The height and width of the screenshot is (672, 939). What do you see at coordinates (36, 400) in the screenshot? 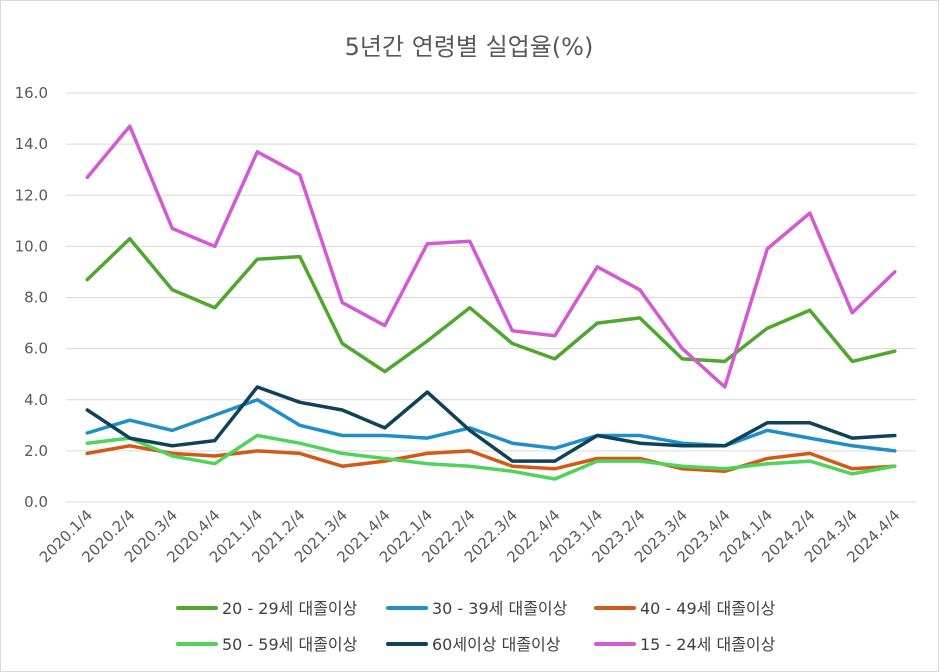
I see `y-tick-label: 4.0` at bounding box center [36, 400].